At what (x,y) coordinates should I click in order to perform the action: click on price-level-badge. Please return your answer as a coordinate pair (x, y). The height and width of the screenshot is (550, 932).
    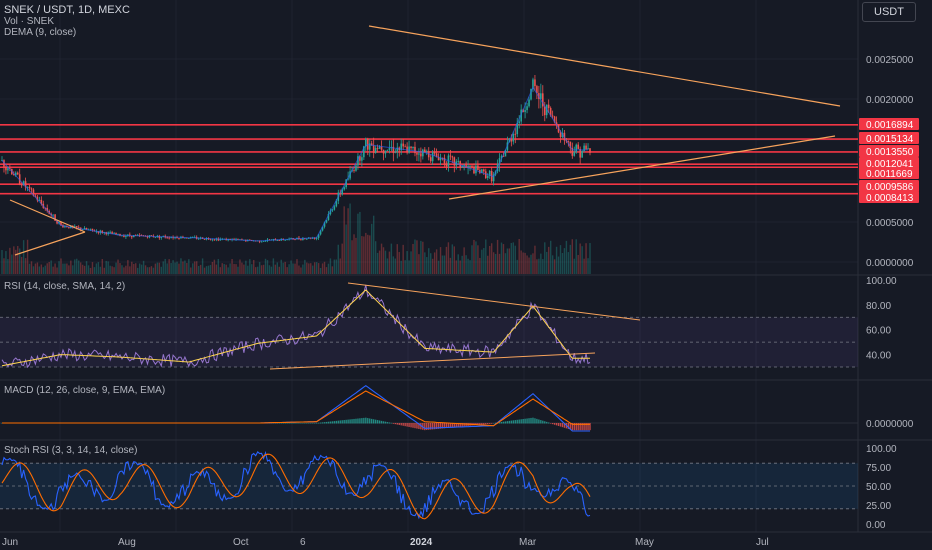
    Looking at the image, I should click on (889, 197).